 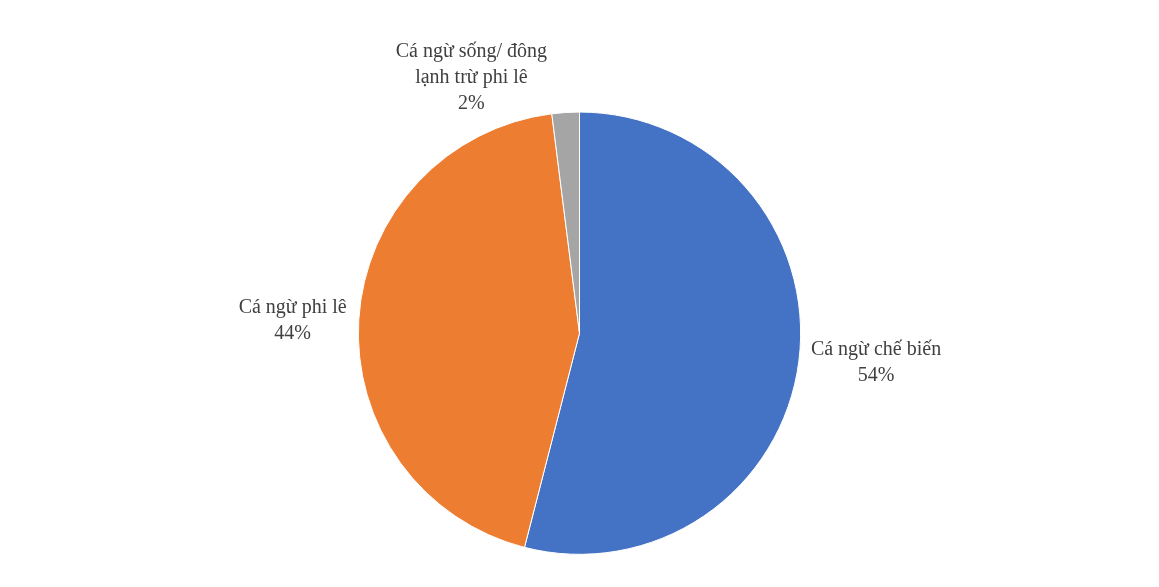 I want to click on slice-label: Cá ngừ phi lê, so click(x=292, y=307).